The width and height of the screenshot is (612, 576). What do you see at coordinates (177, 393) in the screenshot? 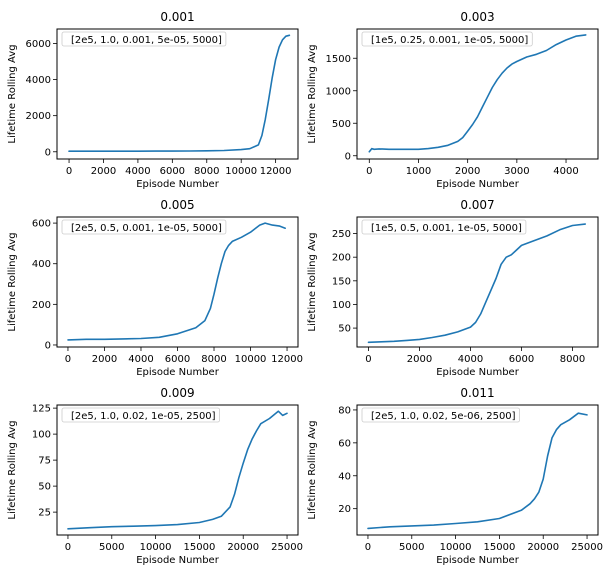
I see `subplot-title: 0.009` at bounding box center [177, 393].